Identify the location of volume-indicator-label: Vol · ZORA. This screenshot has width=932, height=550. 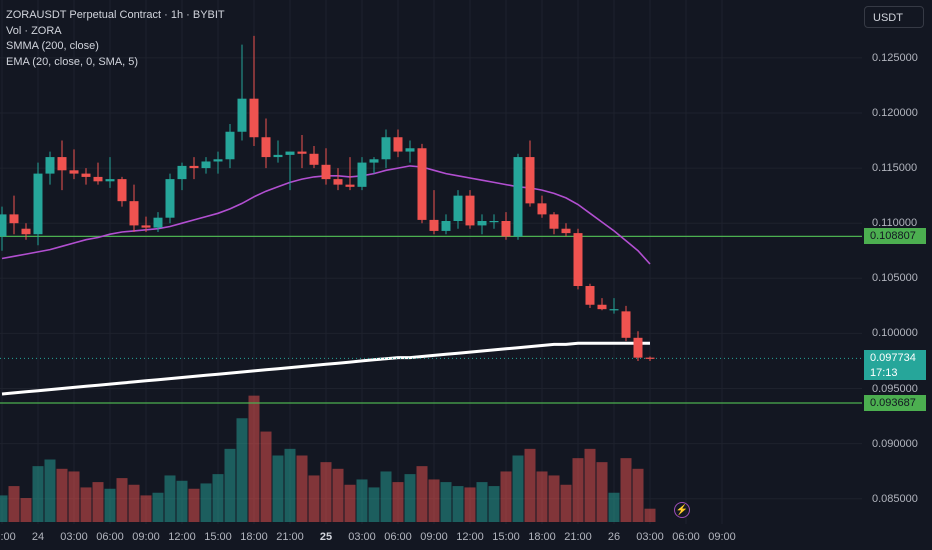
(34, 30).